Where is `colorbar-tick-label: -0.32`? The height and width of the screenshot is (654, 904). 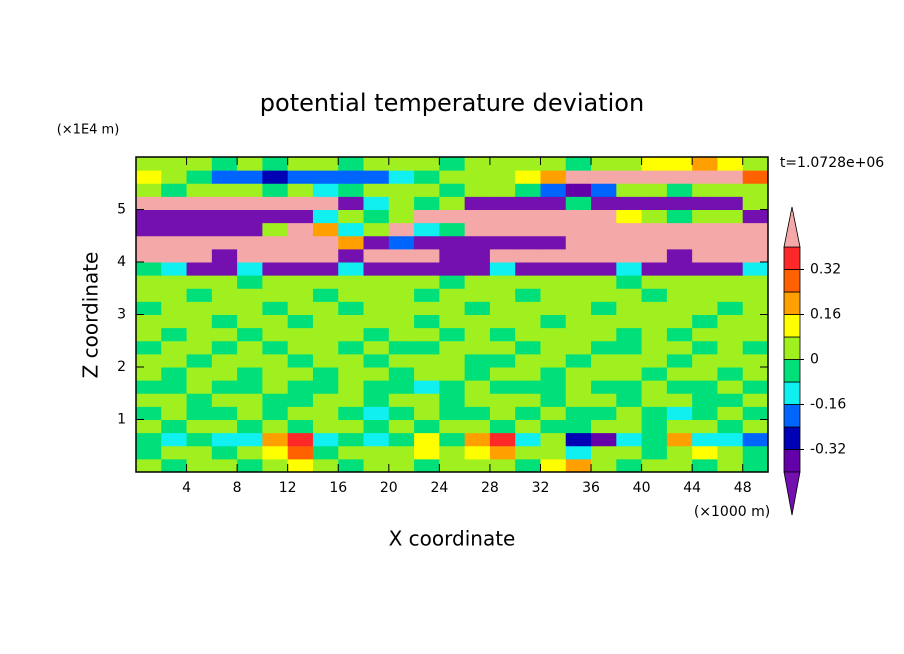 colorbar-tick-label: -0.32 is located at coordinates (828, 450).